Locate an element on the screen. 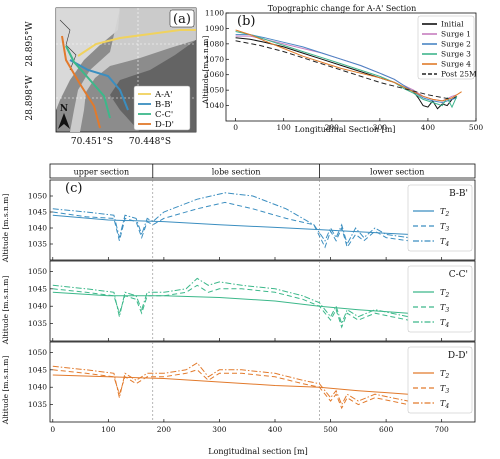 This screenshot has width=500, height=459. chart-b-legend-surge-3: Surge 3 is located at coordinates (456, 54).